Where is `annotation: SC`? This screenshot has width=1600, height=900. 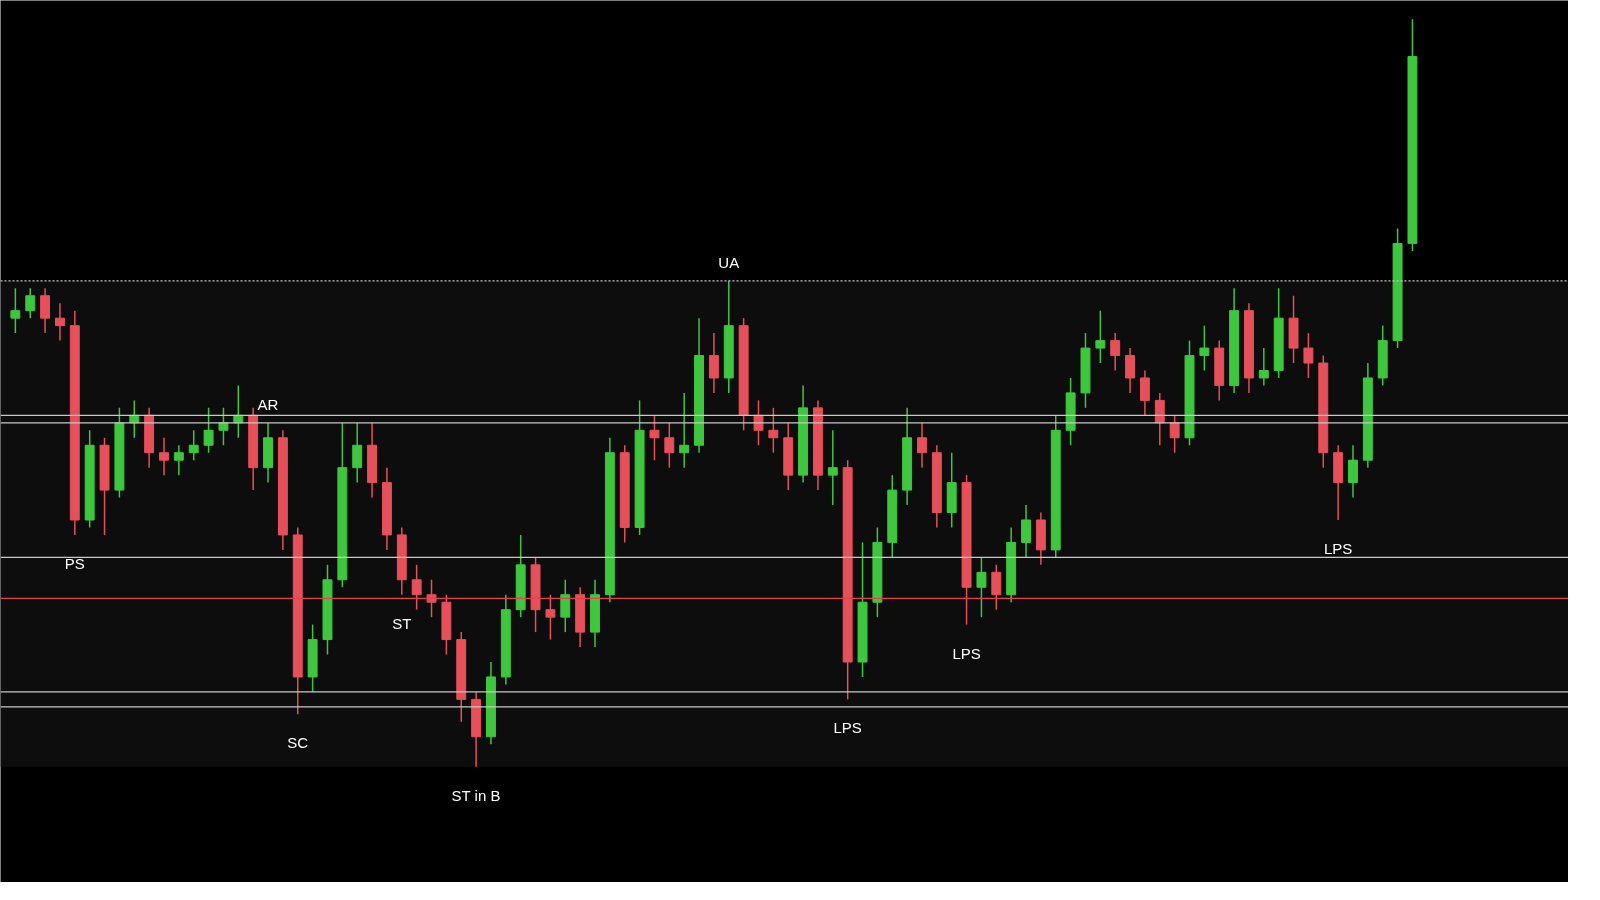 annotation: SC is located at coordinates (298, 743).